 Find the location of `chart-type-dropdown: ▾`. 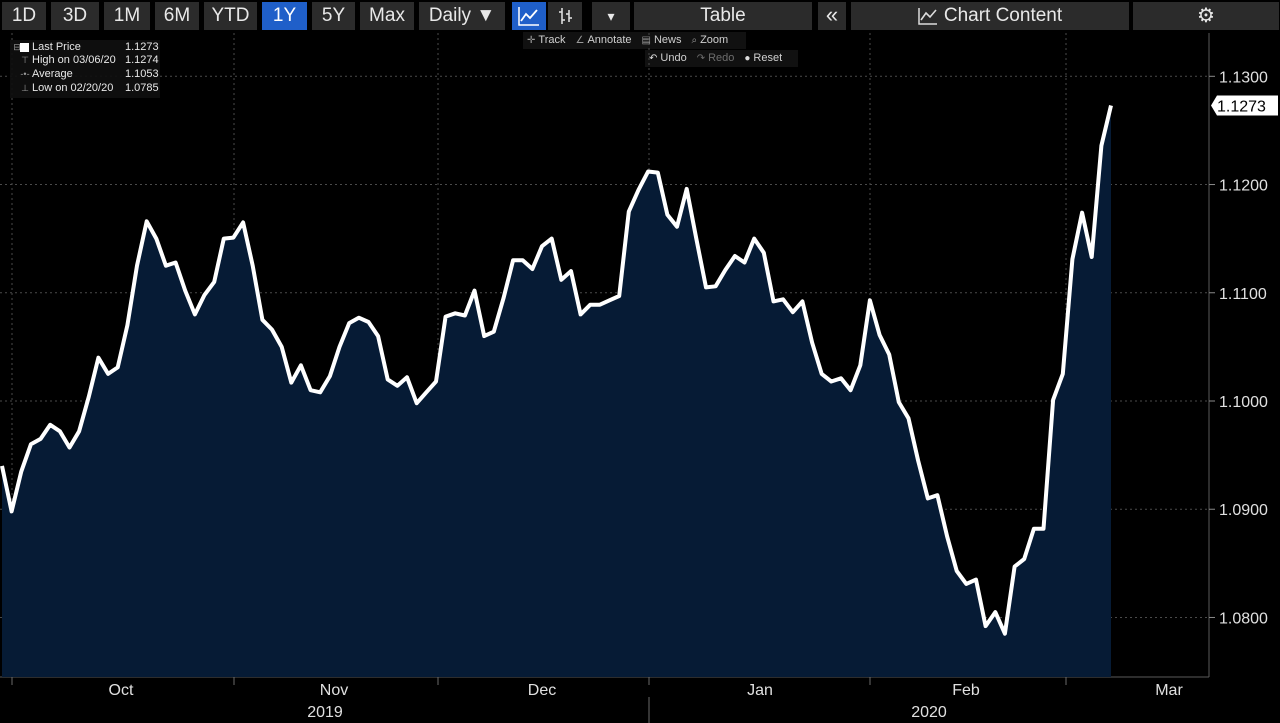

chart-type-dropdown: ▾ is located at coordinates (611, 16).